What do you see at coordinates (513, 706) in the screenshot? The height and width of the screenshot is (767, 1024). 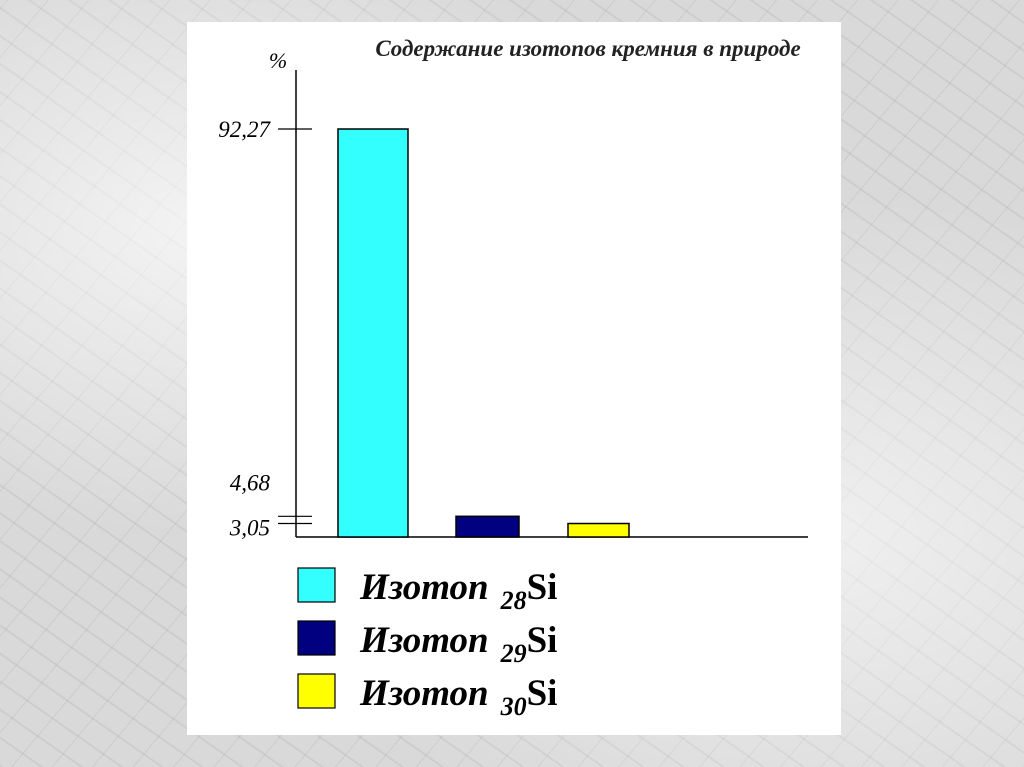 I see `legend-subscript: 30` at bounding box center [513, 706].